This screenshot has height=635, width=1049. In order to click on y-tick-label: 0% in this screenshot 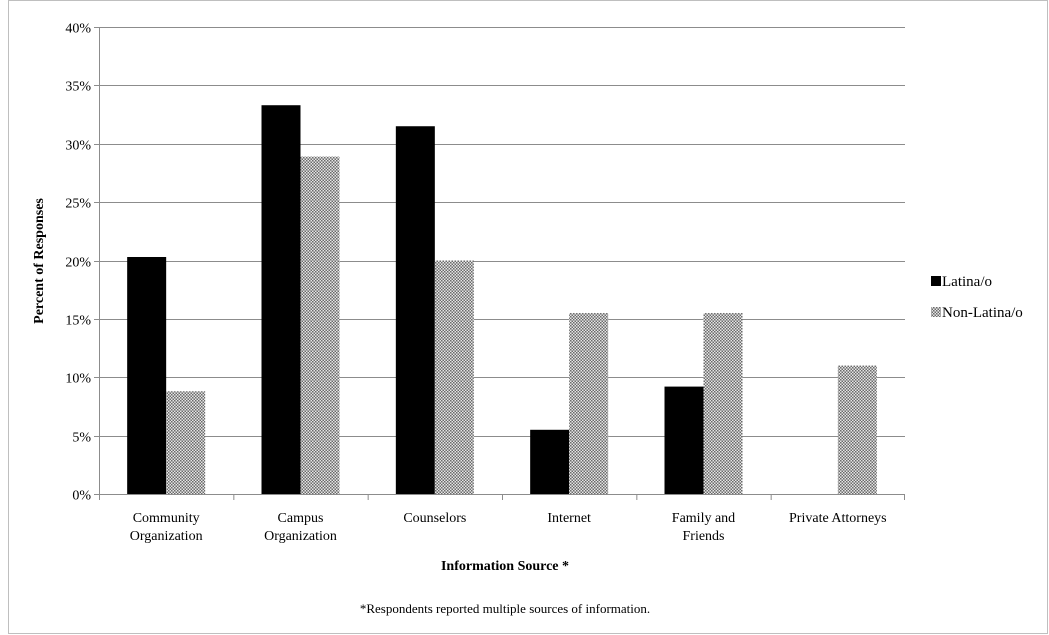, I will do `click(81, 496)`.